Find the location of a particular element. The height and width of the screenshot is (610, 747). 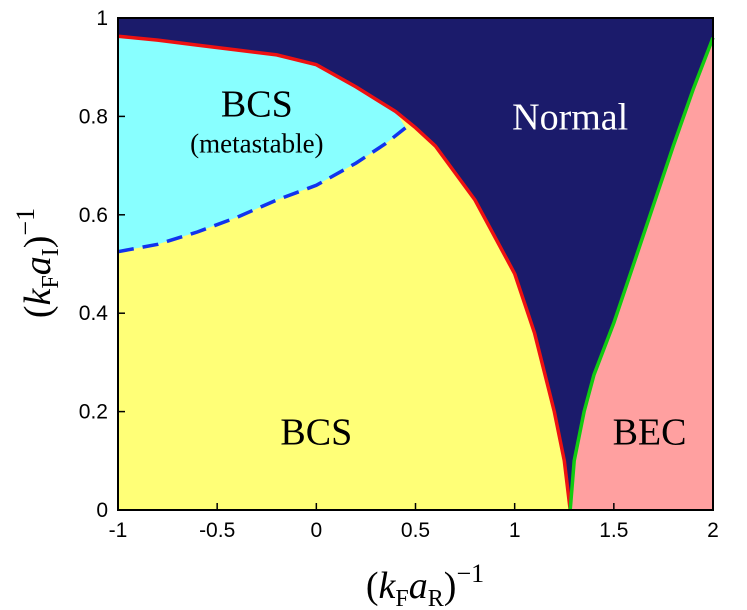

y-tick-label: 1 is located at coordinates (102, 18).